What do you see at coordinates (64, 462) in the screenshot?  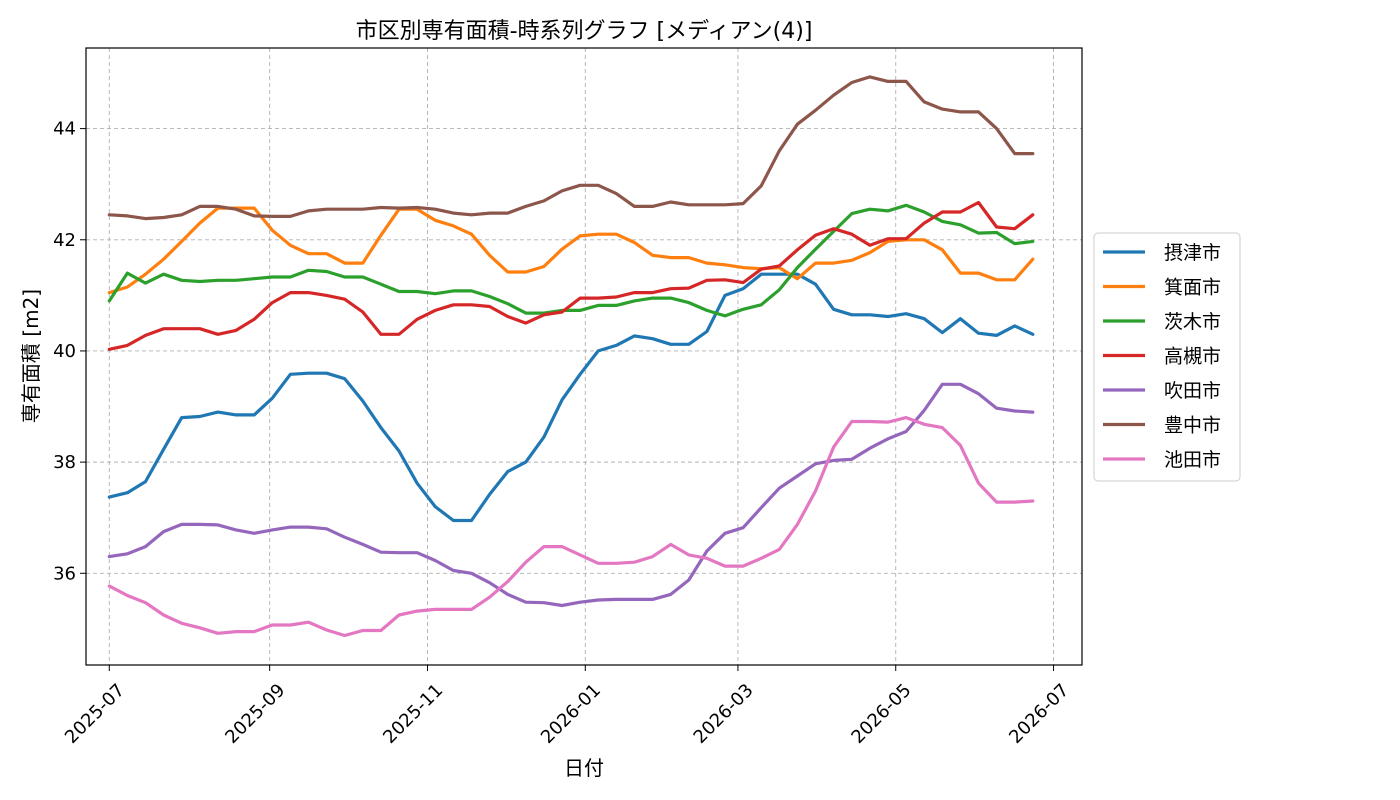 I see `y-tick-label: 38` at bounding box center [64, 462].